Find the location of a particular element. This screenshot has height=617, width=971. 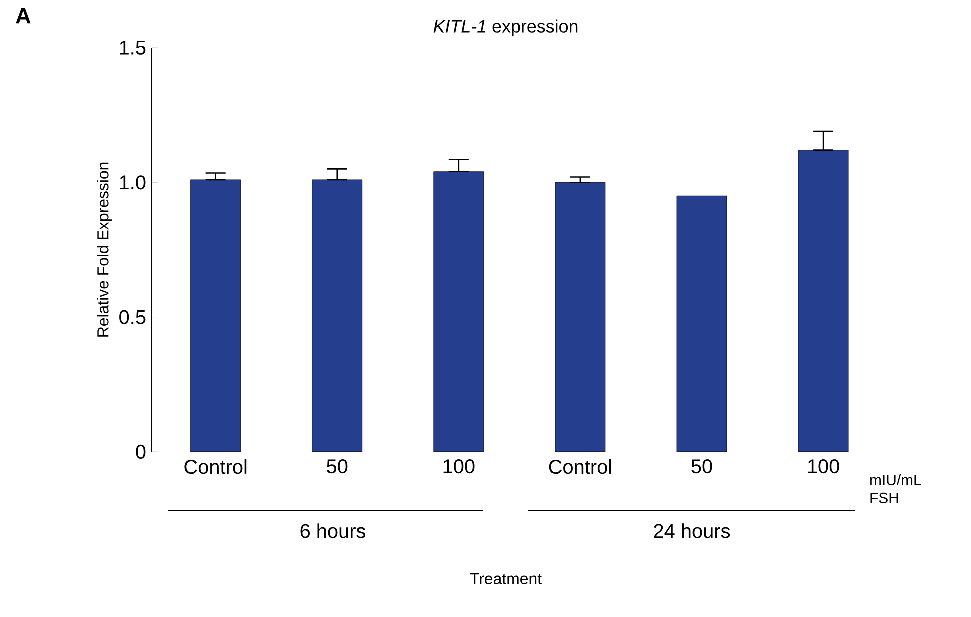

text: Treatment is located at coordinates (506, 579).